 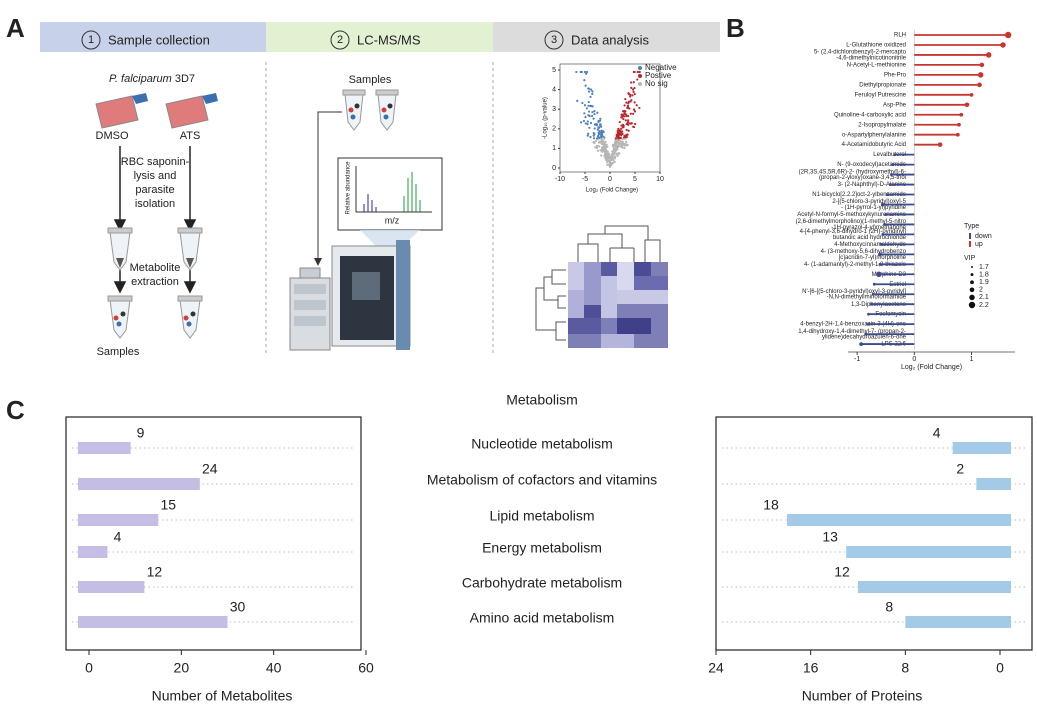 I want to click on plot-frame, so click(x=874, y=533).